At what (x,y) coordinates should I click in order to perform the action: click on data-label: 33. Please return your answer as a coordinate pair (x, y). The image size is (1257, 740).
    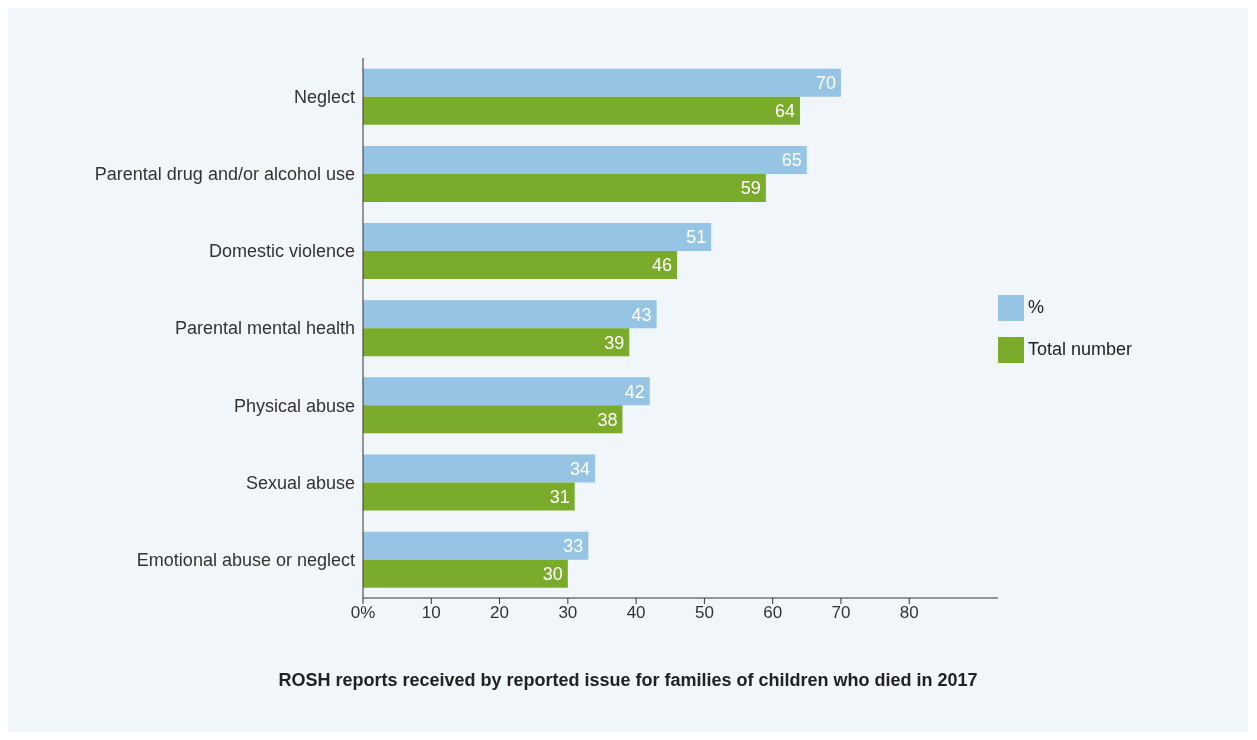
    Looking at the image, I should click on (573, 546).